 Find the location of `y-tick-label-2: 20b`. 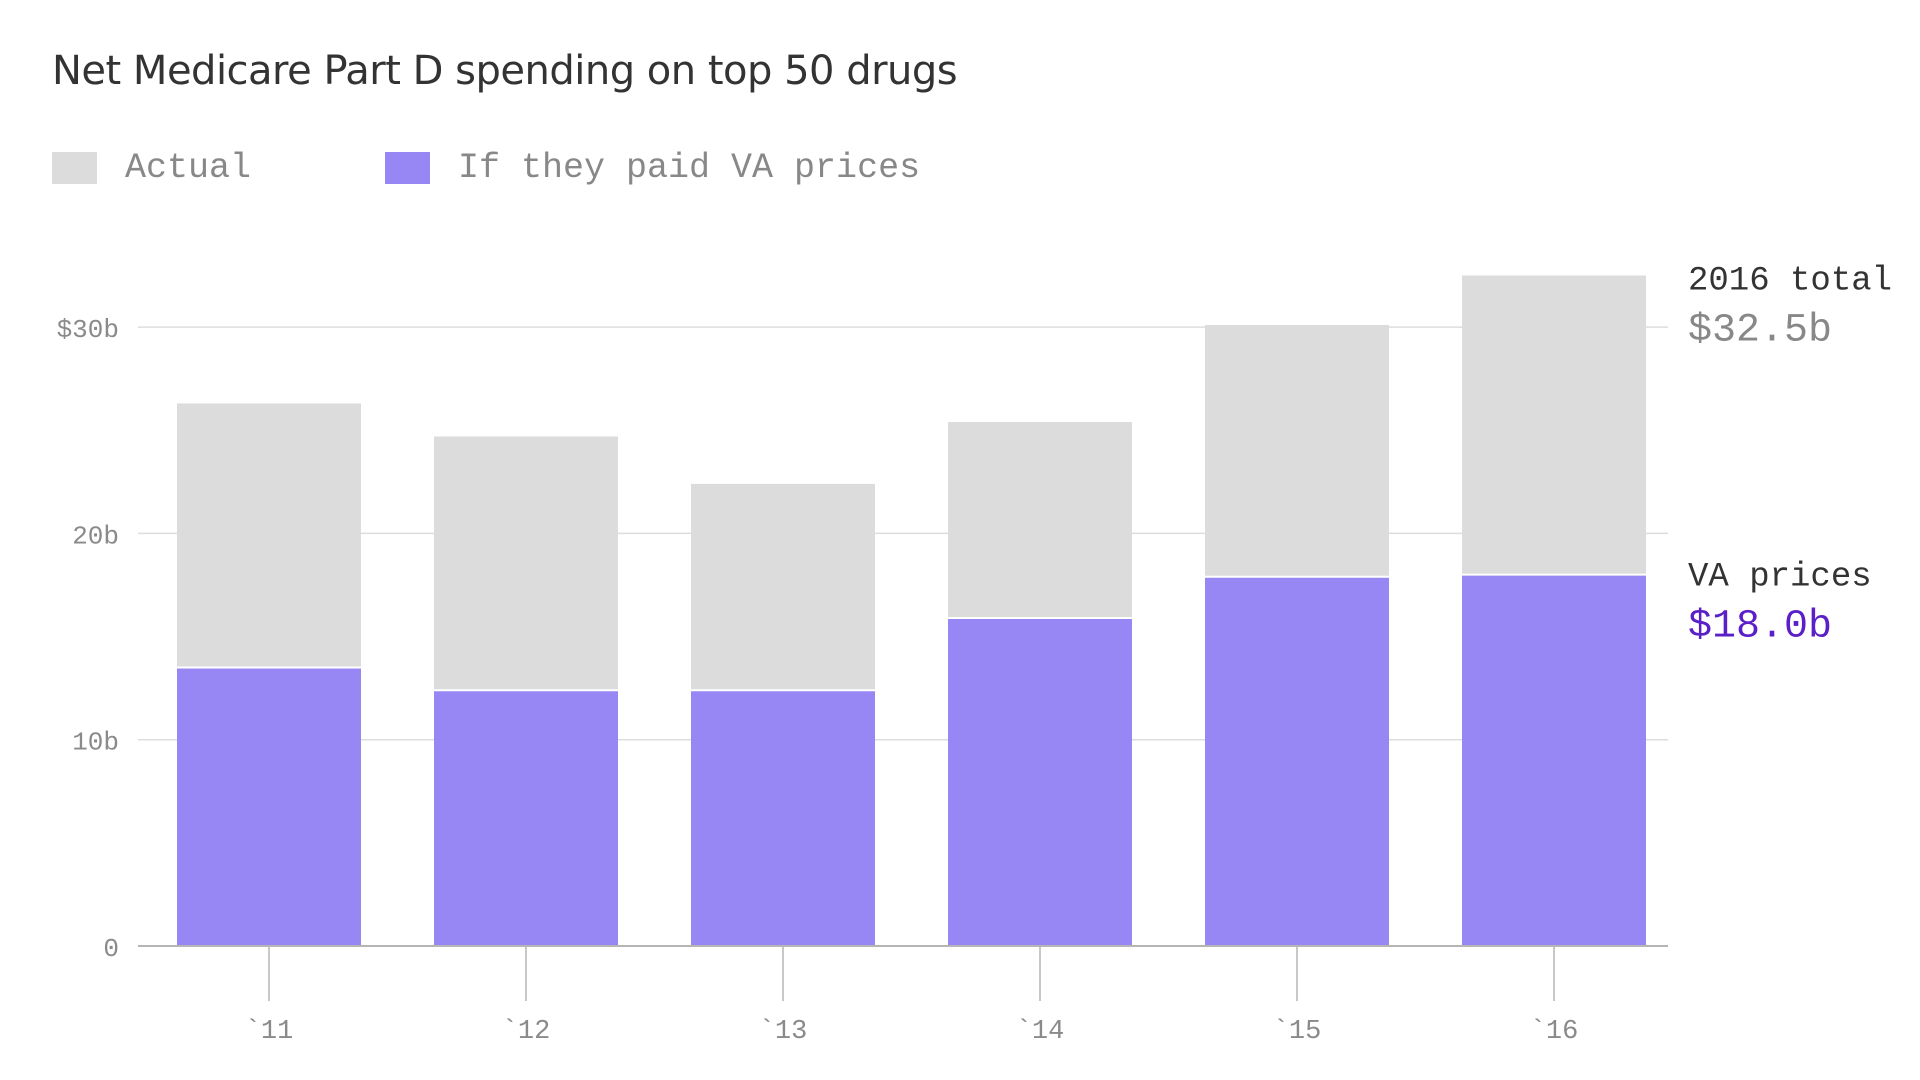

y-tick-label-2: 20b is located at coordinates (95, 536).